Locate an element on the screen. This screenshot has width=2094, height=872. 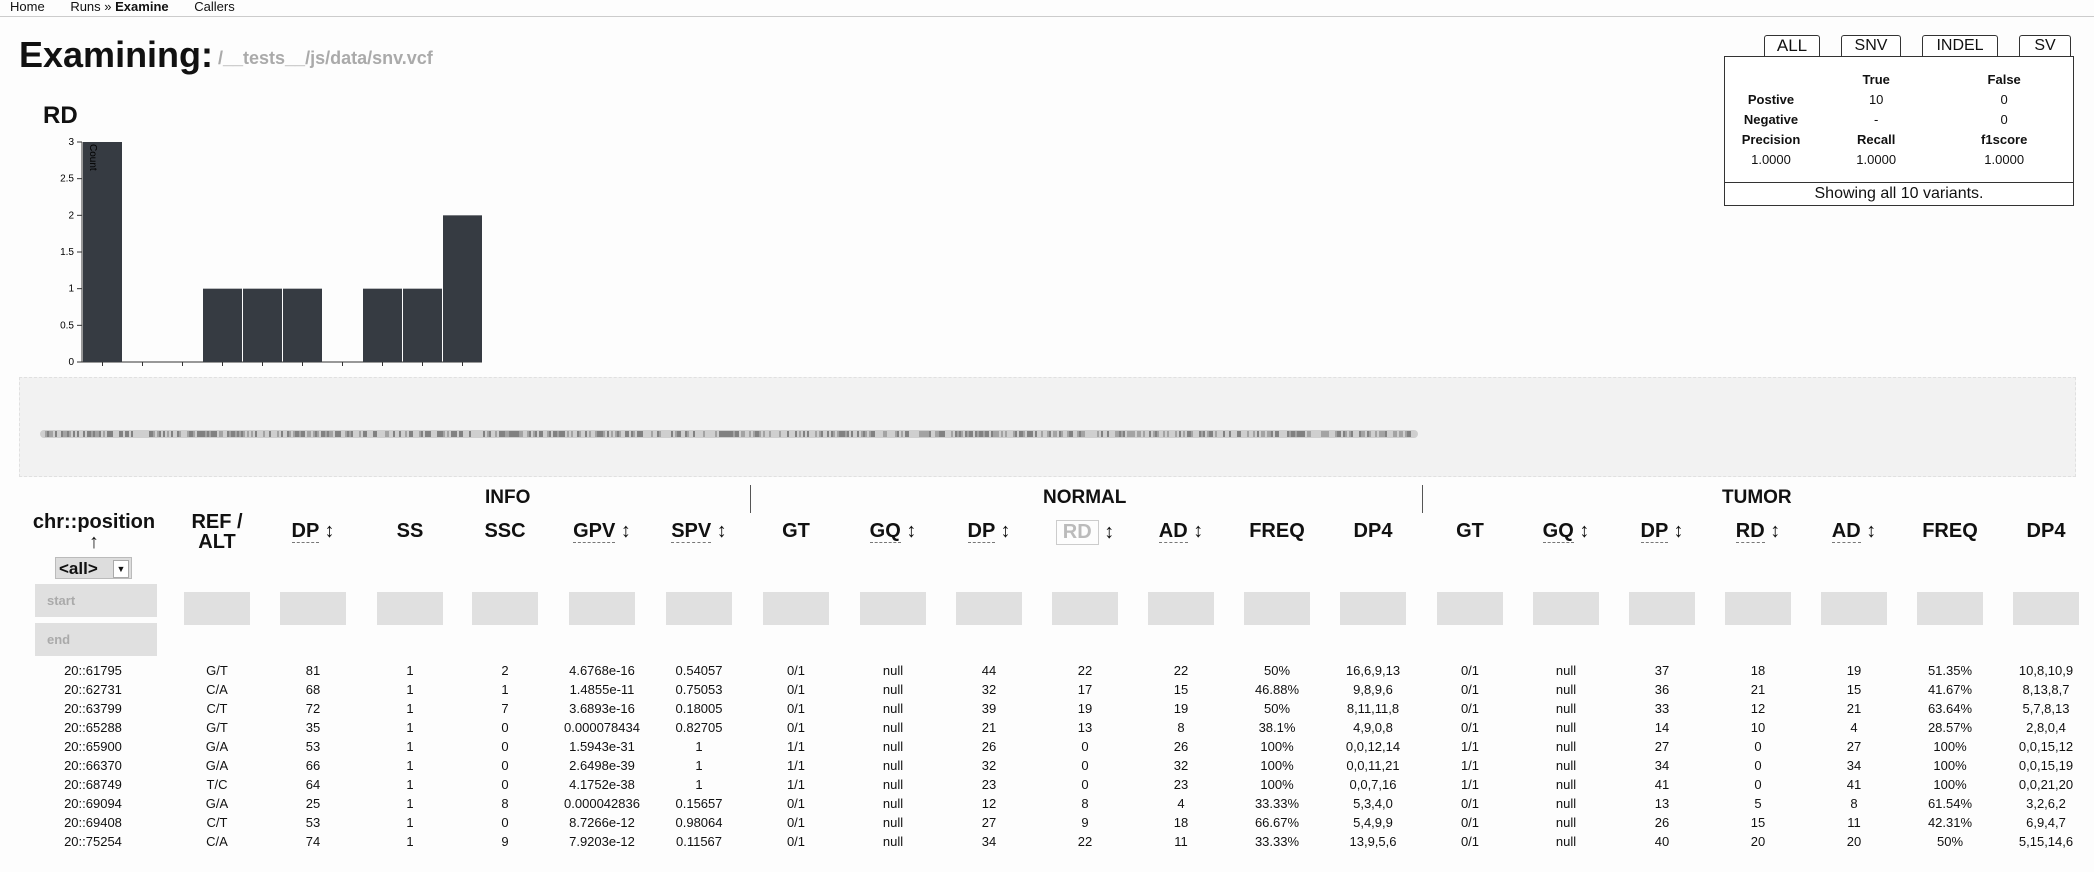
col-header-info-dp: DP ↕ is located at coordinates (313, 531).